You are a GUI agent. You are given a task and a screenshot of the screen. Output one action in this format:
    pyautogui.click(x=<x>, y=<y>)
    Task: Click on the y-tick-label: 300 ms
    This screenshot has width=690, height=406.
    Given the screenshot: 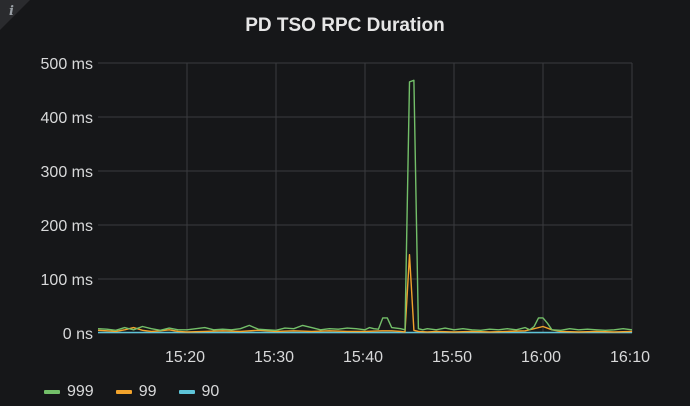 What is the action you would take?
    pyautogui.click(x=67, y=172)
    